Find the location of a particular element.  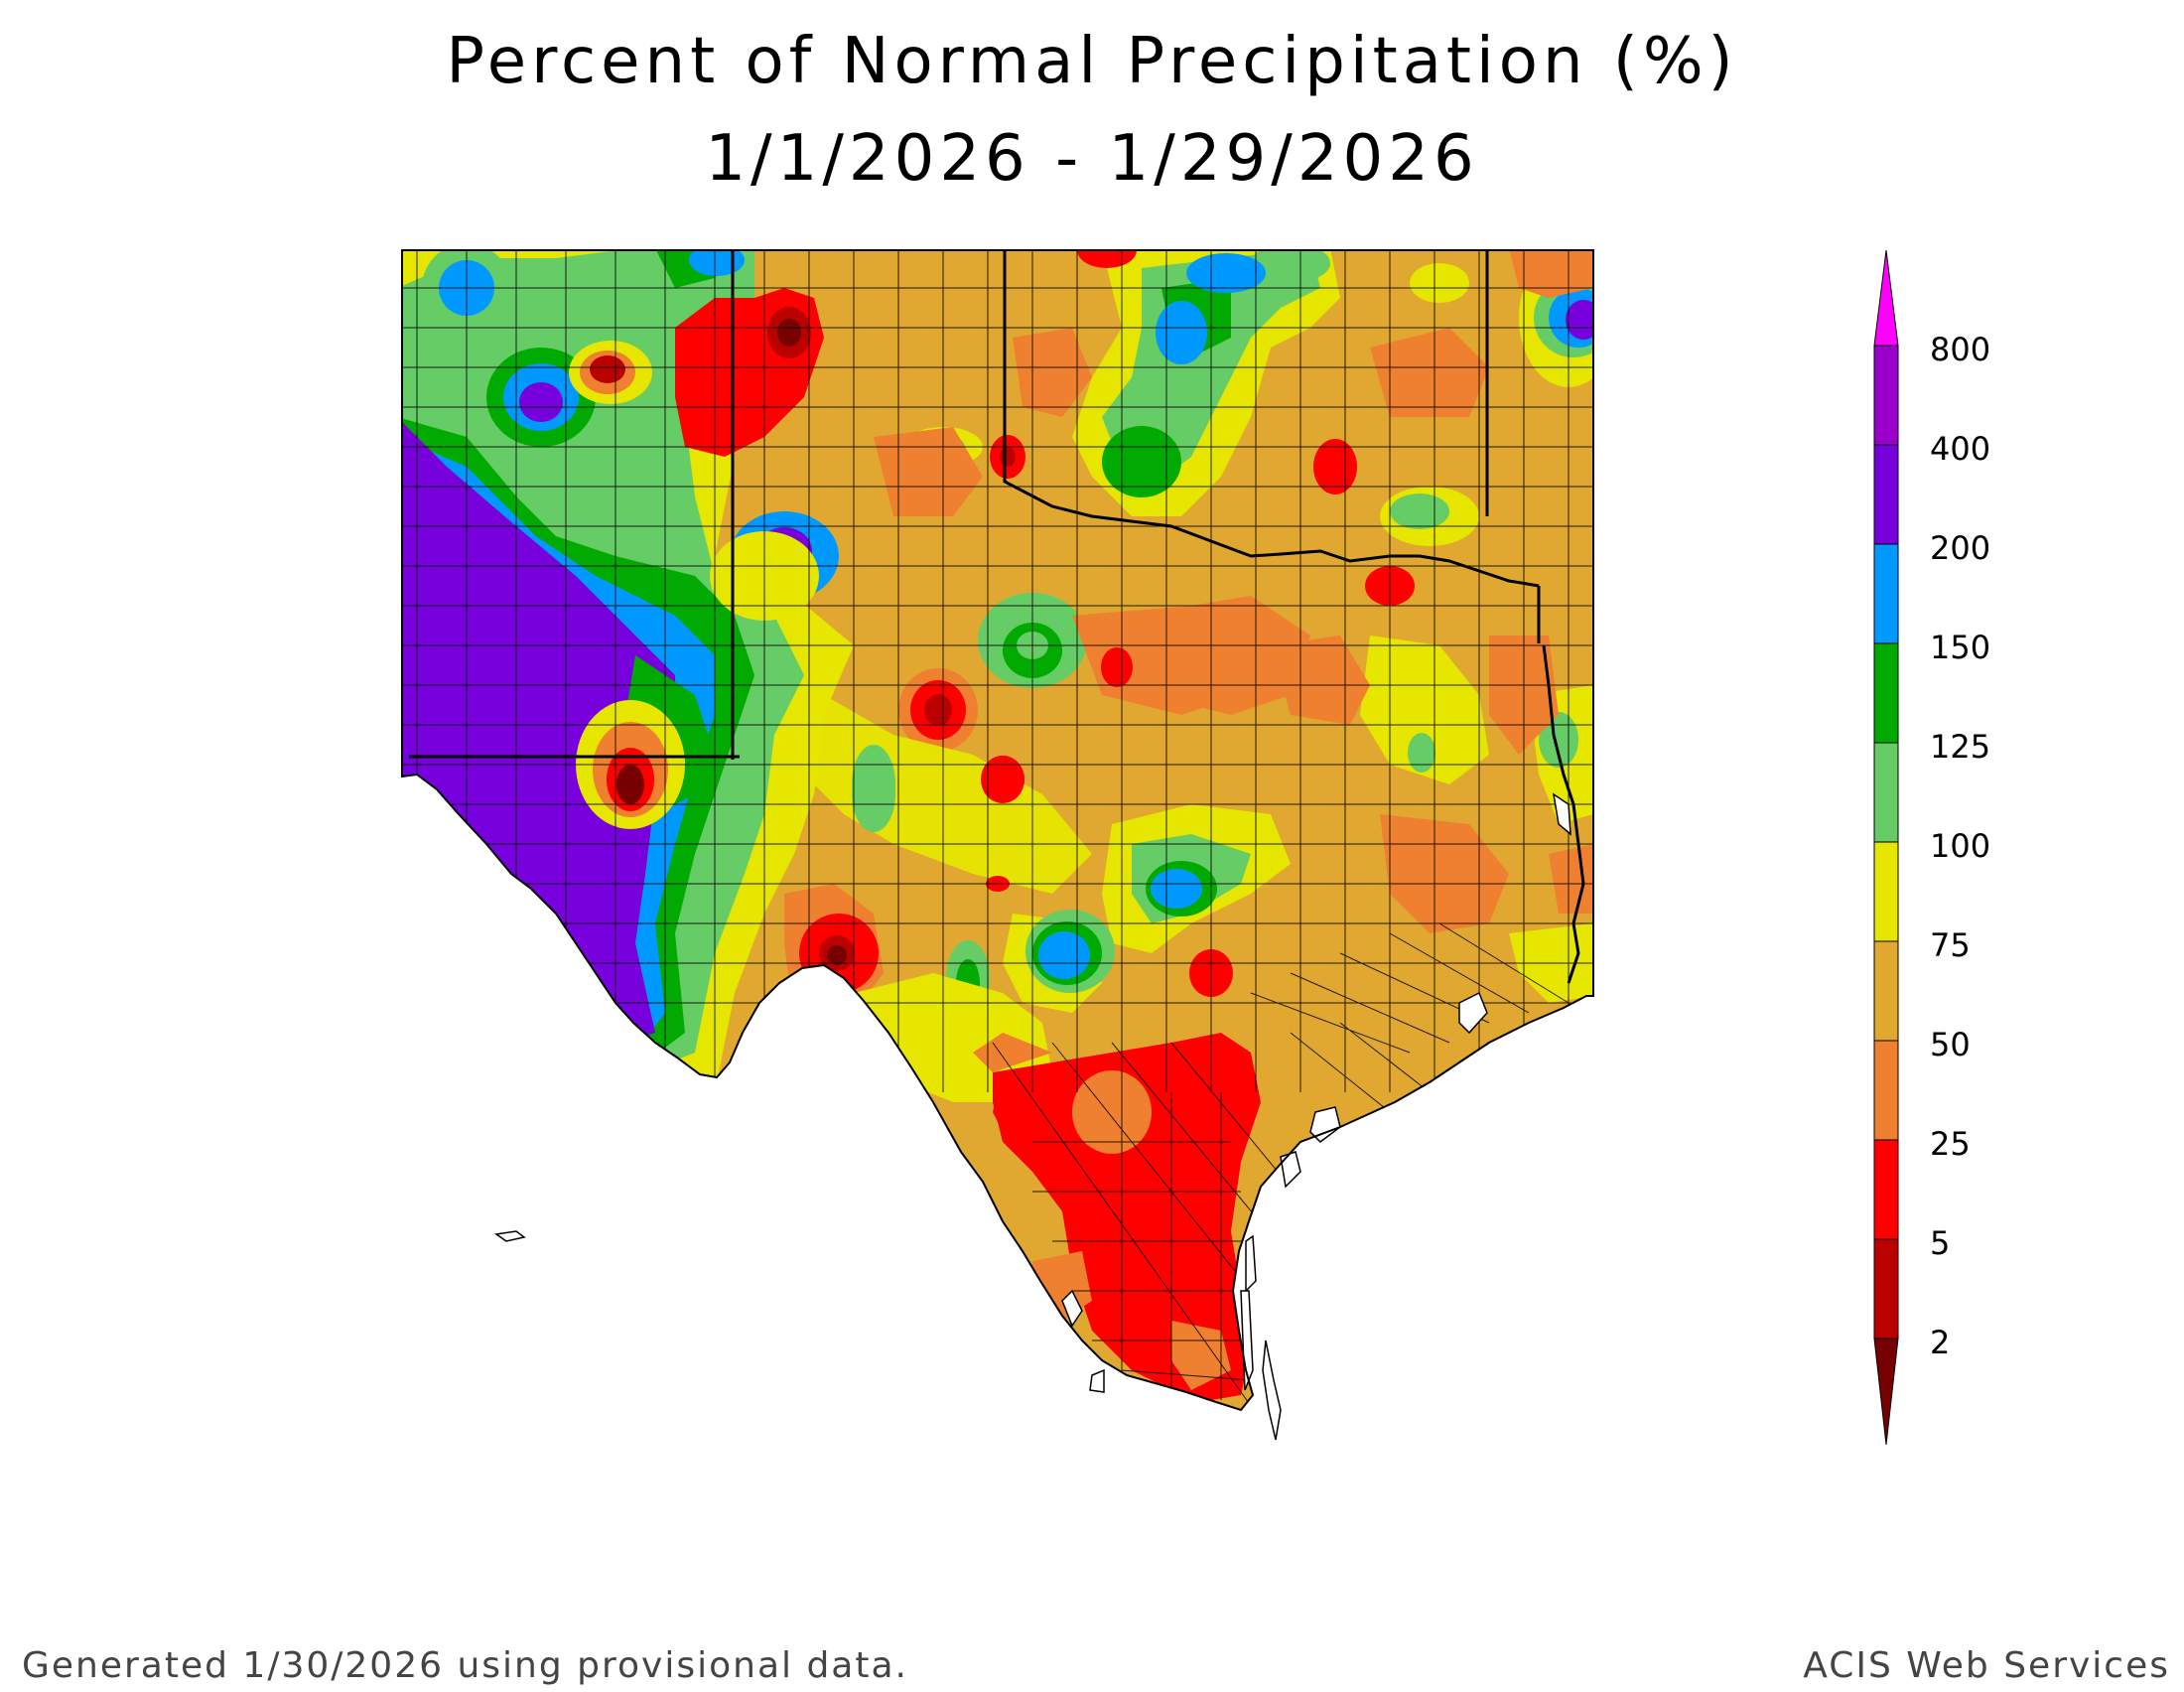

legend-arrow-bottom is located at coordinates (1886, 1392).